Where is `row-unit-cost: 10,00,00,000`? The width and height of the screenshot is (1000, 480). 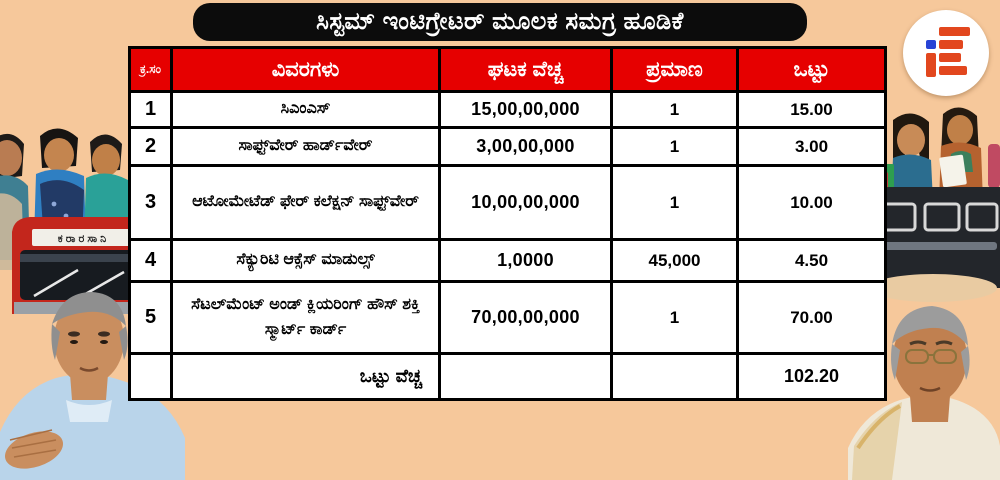
row-unit-cost: 10,00,00,000 is located at coordinates (525, 202).